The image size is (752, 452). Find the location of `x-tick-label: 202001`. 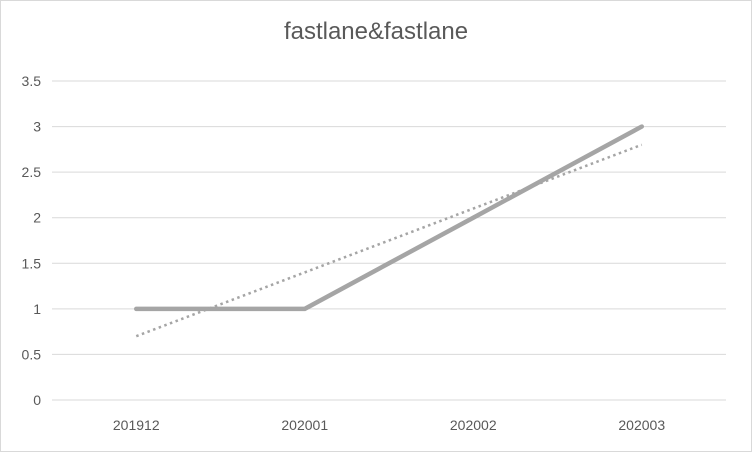

x-tick-label: 202001 is located at coordinates (304, 425).